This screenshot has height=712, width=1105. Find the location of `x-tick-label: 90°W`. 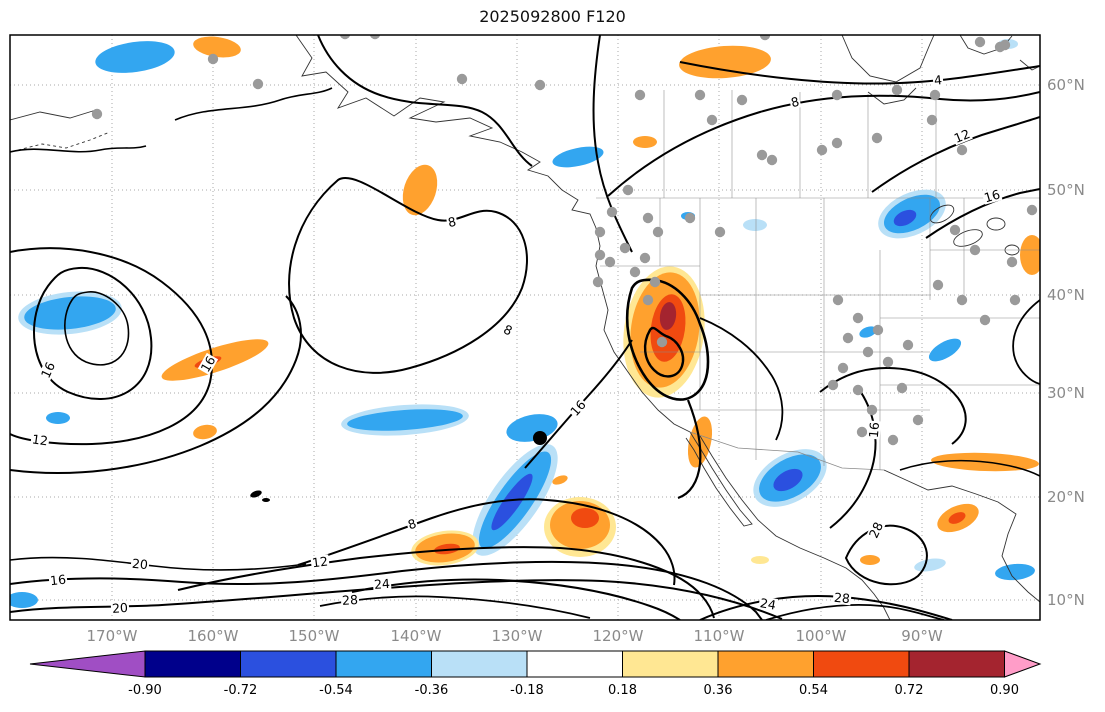

x-tick-label: 90°W is located at coordinates (922, 636).